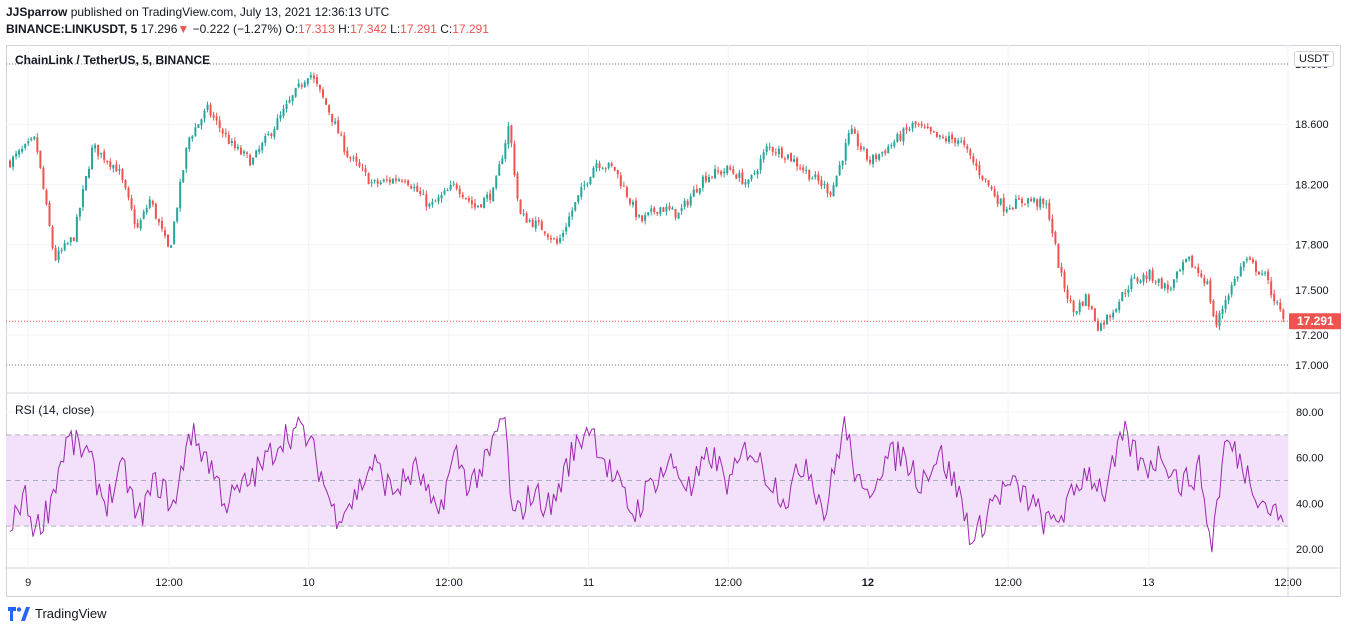 This screenshot has height=634, width=1348. What do you see at coordinates (71, 613) in the screenshot?
I see `footer-brand: TradingView` at bounding box center [71, 613].